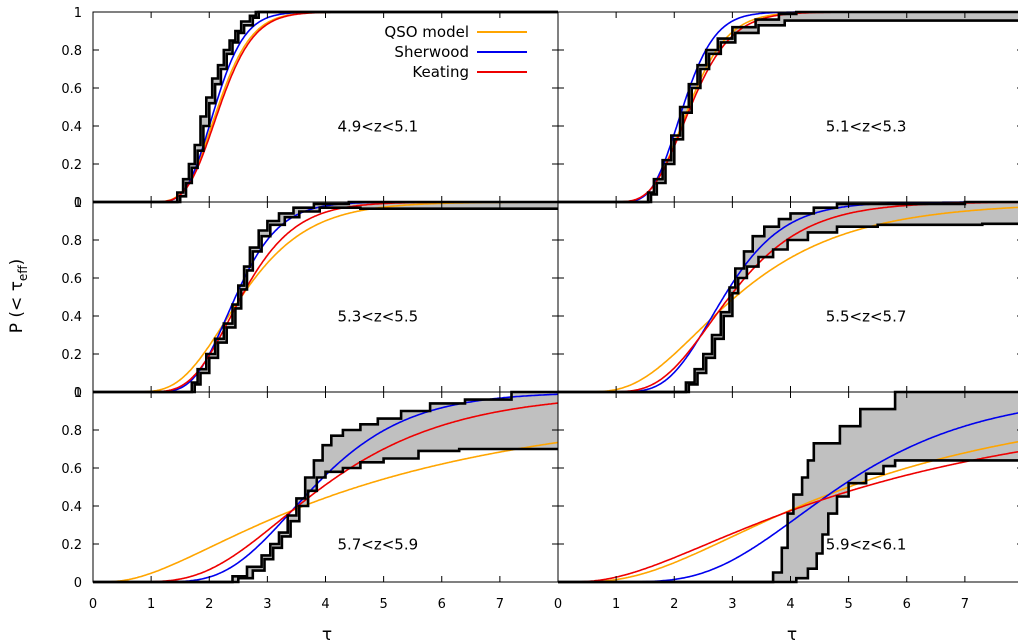 This screenshot has width=1018, height=644. What do you see at coordinates (377, 317) in the screenshot?
I see `panel-label: 5.3<z<5.5` at bounding box center [377, 317].